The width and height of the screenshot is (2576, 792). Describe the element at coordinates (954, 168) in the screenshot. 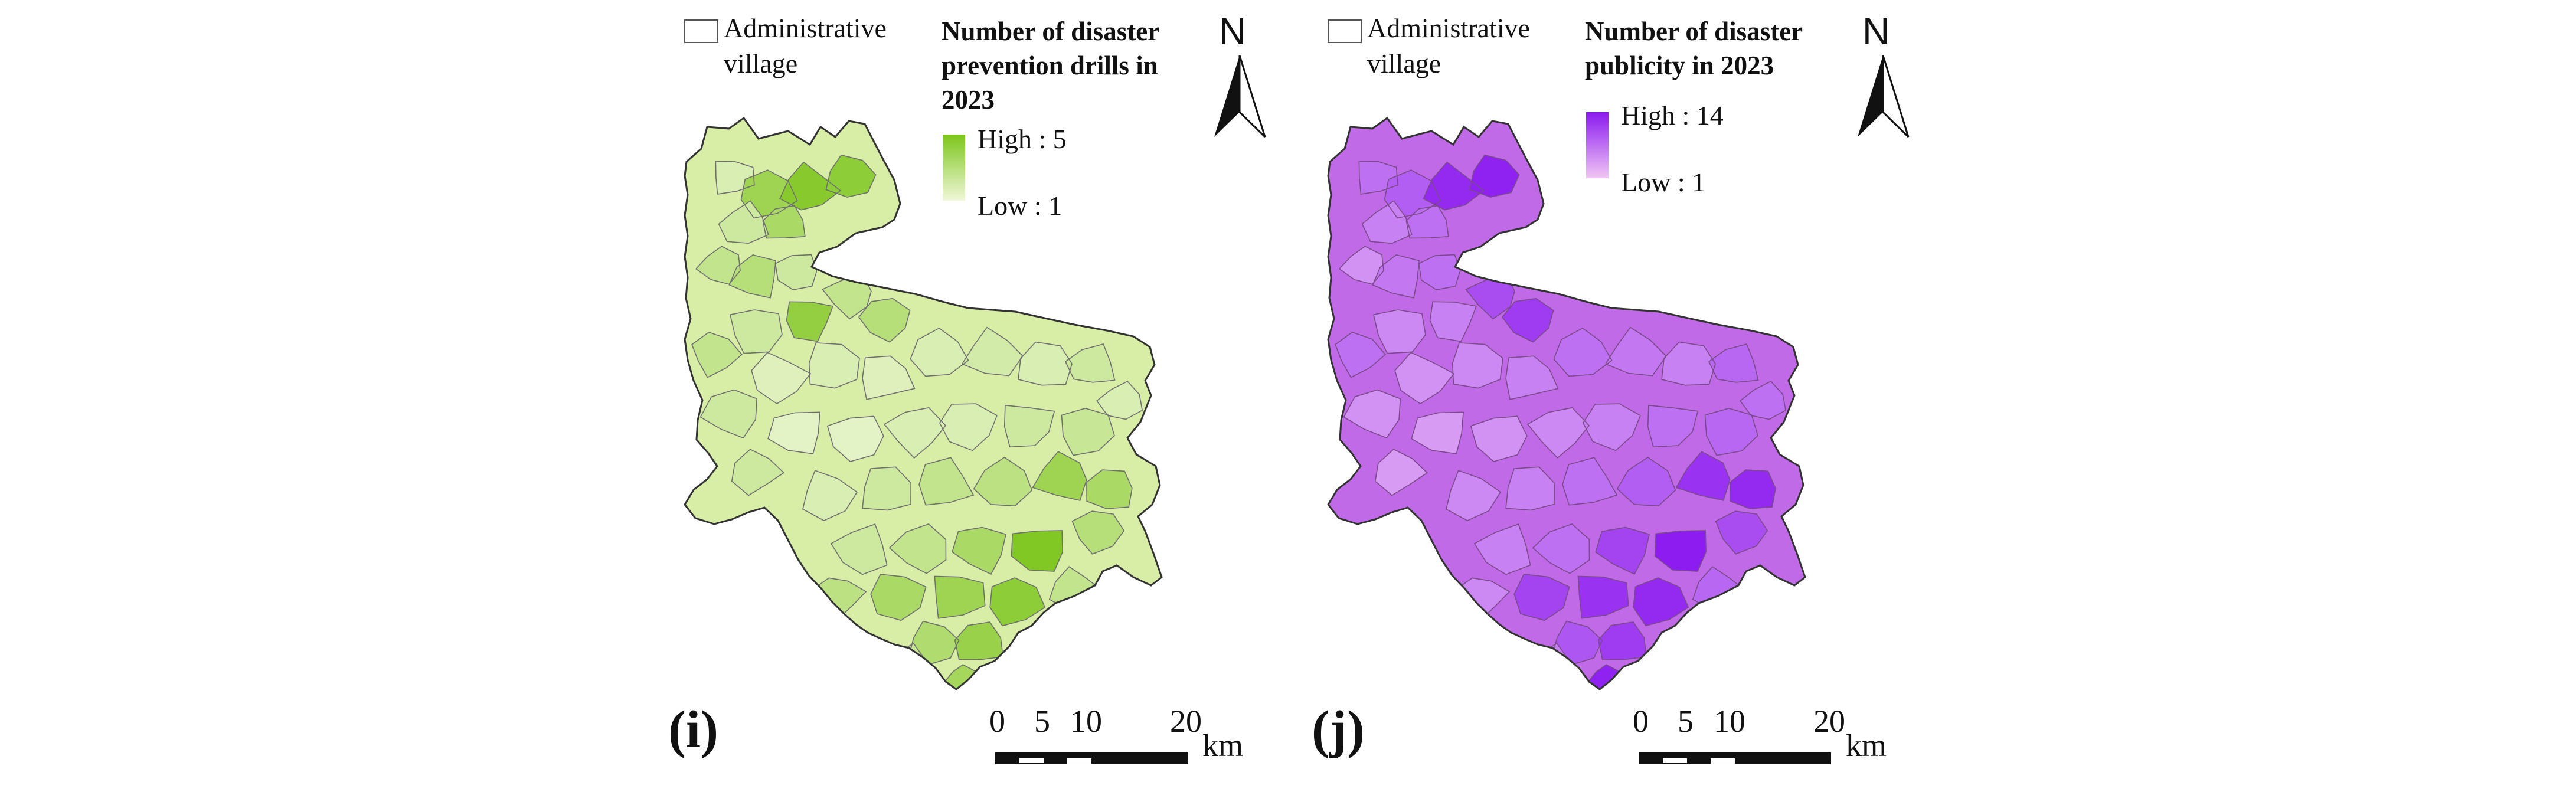

I see `color-ramp` at that location.